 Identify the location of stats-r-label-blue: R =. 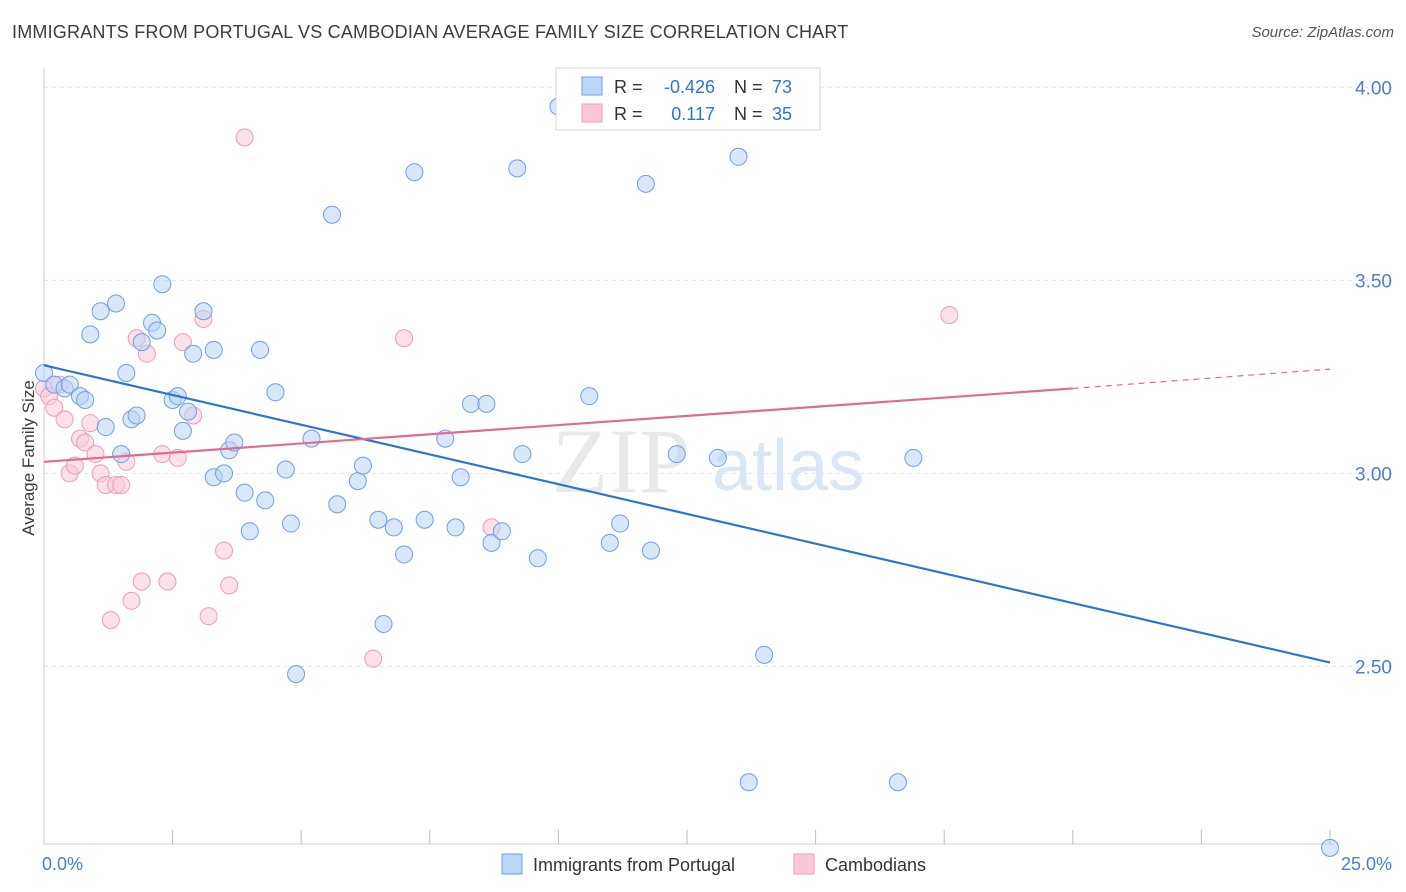
(628, 87).